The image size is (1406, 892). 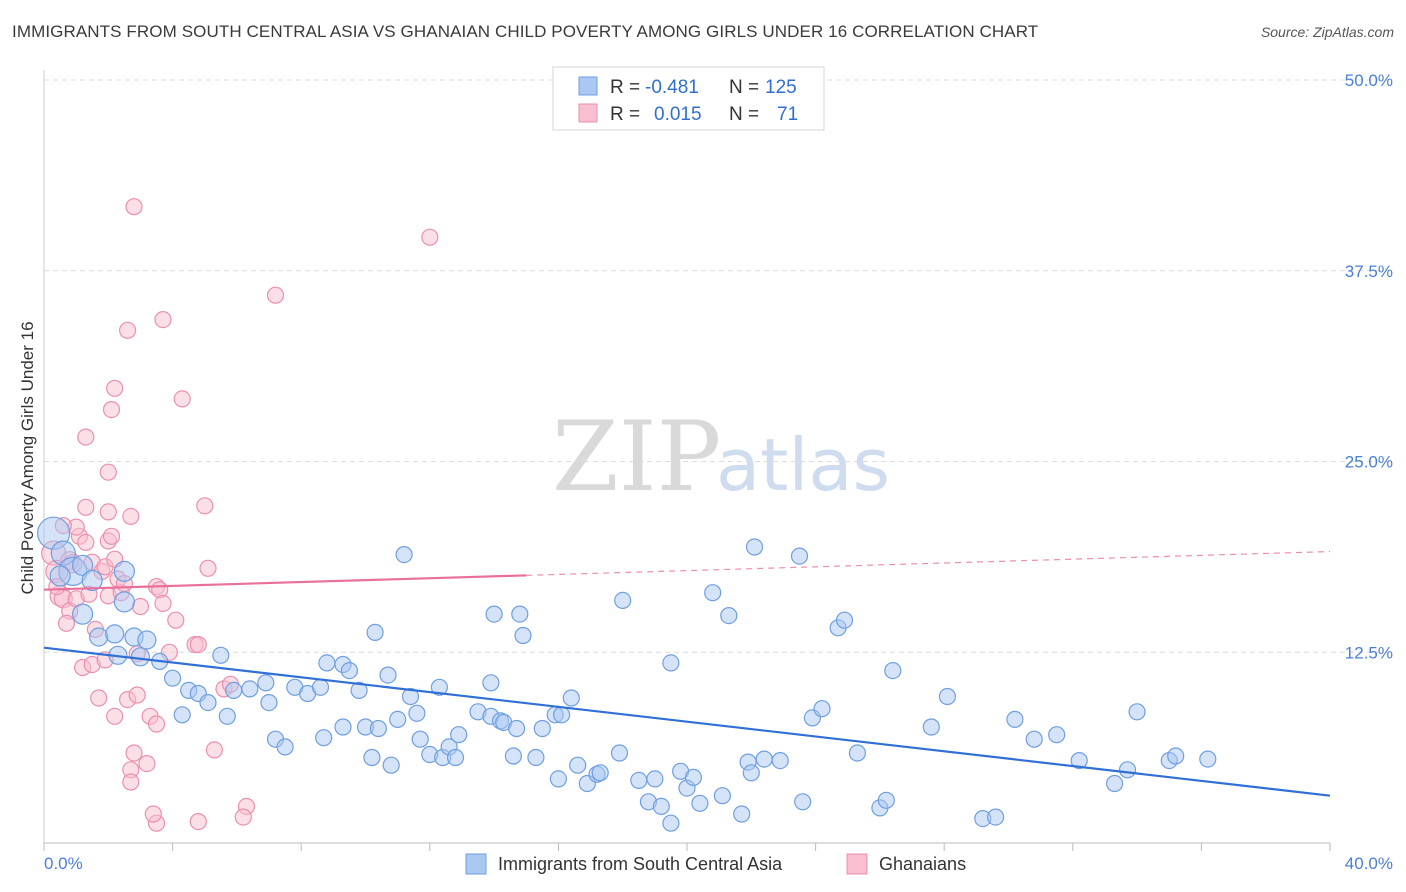 I want to click on stats-blue-r-label: R =, so click(x=625, y=87).